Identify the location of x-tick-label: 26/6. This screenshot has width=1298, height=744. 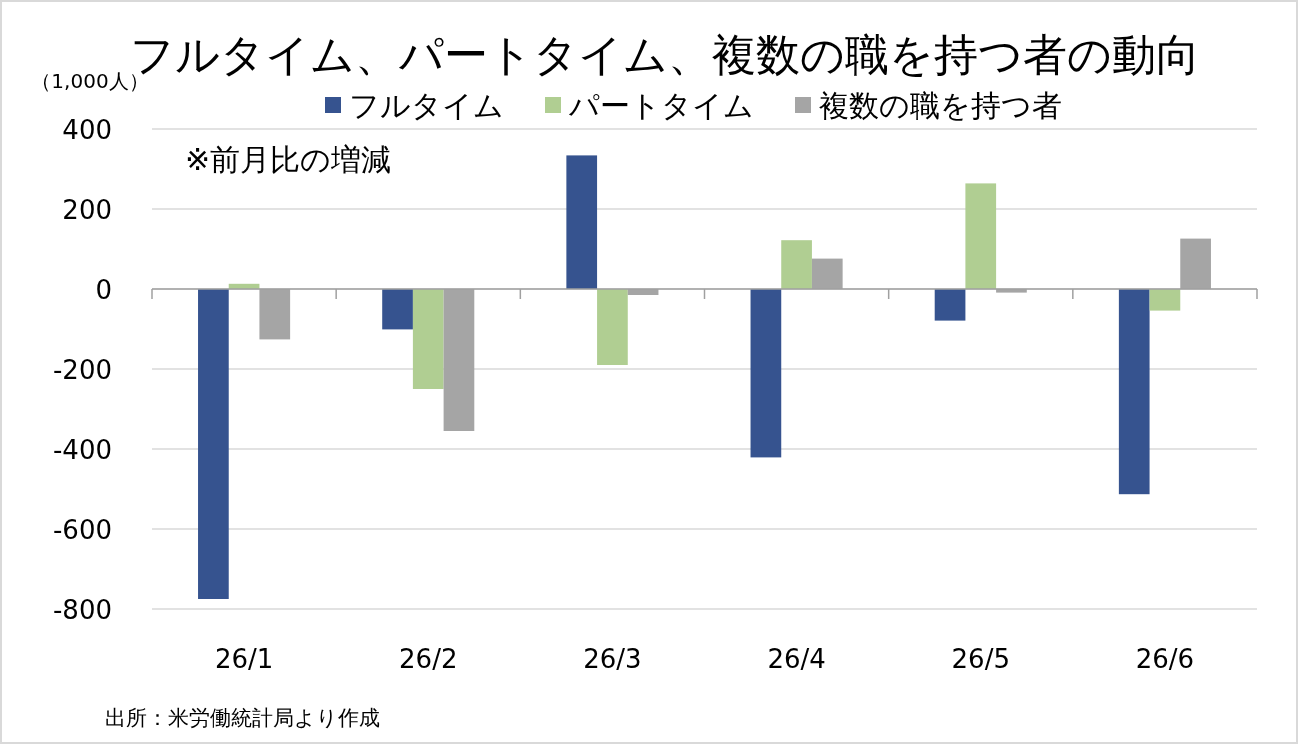
(1165, 659).